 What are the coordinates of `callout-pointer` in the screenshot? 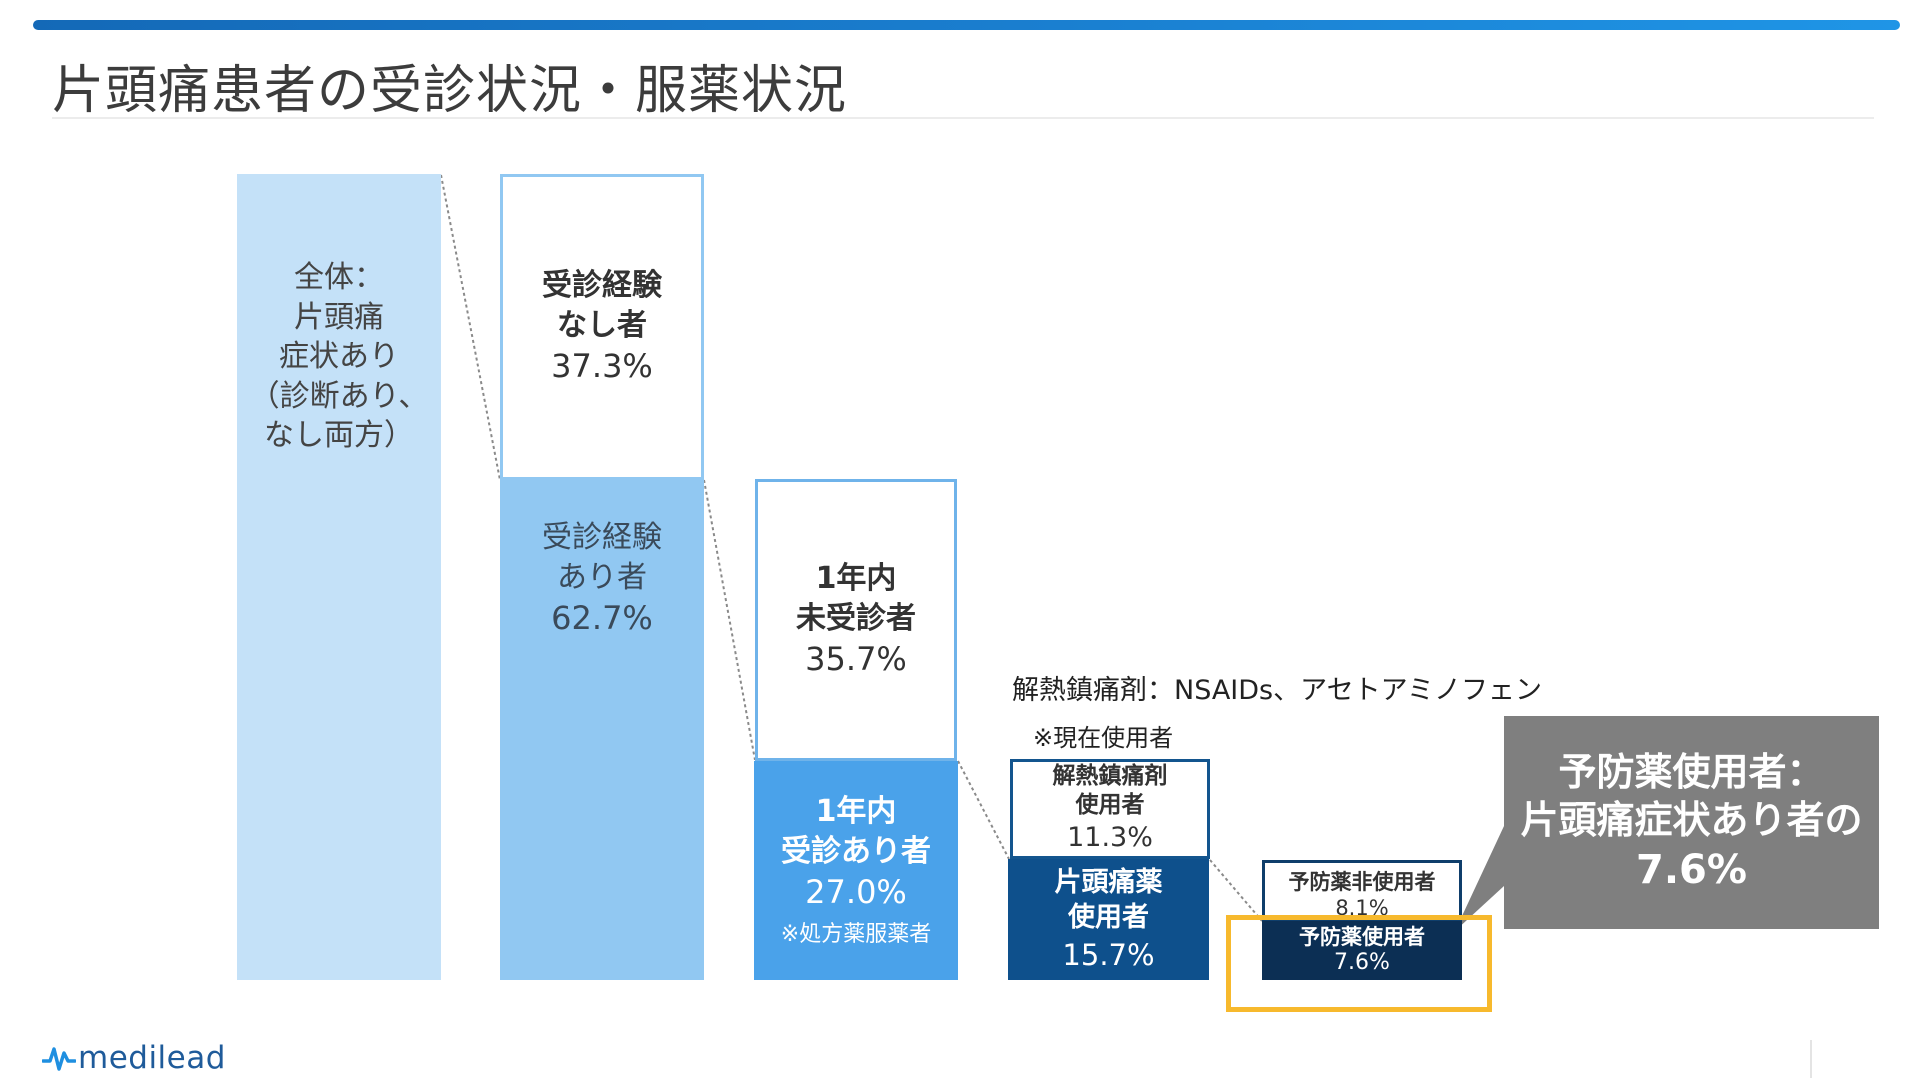 It's located at (1479, 878).